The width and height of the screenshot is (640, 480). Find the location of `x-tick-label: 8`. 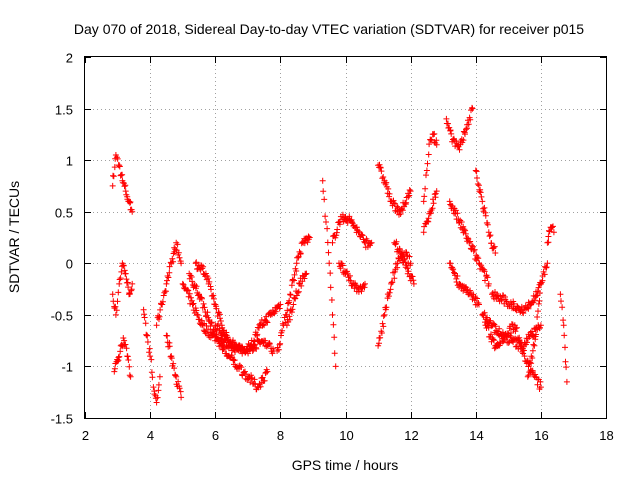

x-tick-label: 8 is located at coordinates (280, 435).